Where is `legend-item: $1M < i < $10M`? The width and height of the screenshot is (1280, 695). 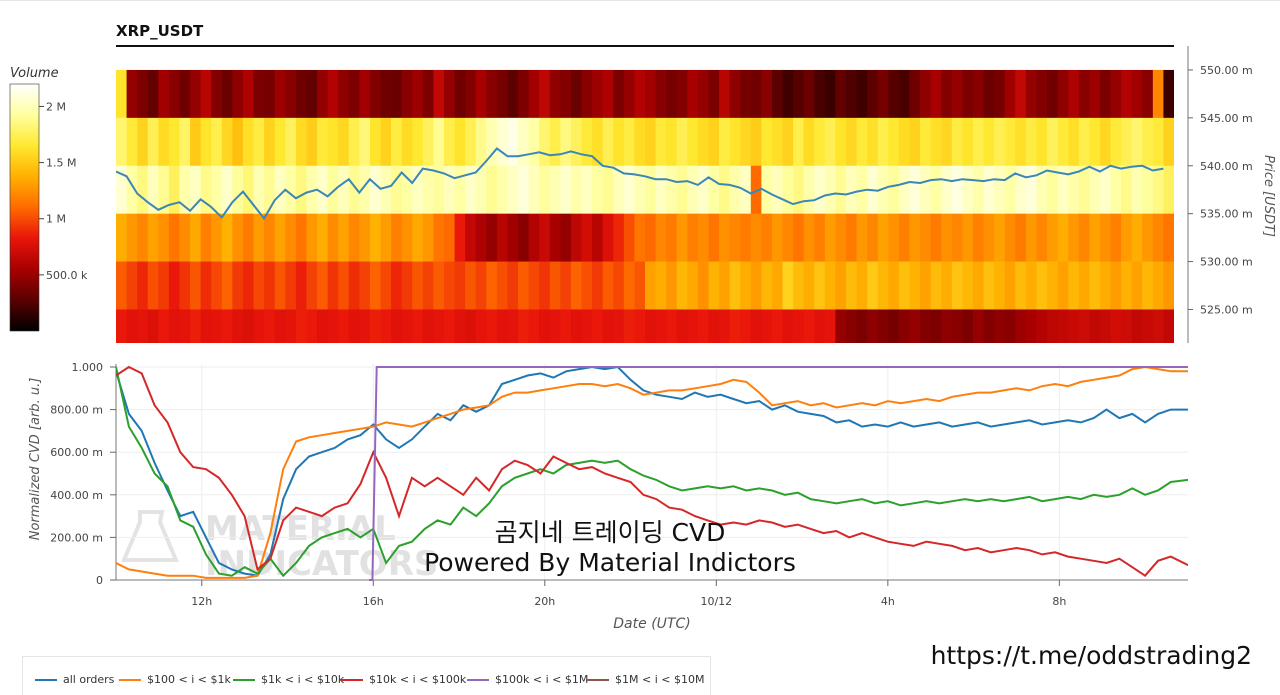
legend-item: $1M < i < $10M is located at coordinates (660, 679).